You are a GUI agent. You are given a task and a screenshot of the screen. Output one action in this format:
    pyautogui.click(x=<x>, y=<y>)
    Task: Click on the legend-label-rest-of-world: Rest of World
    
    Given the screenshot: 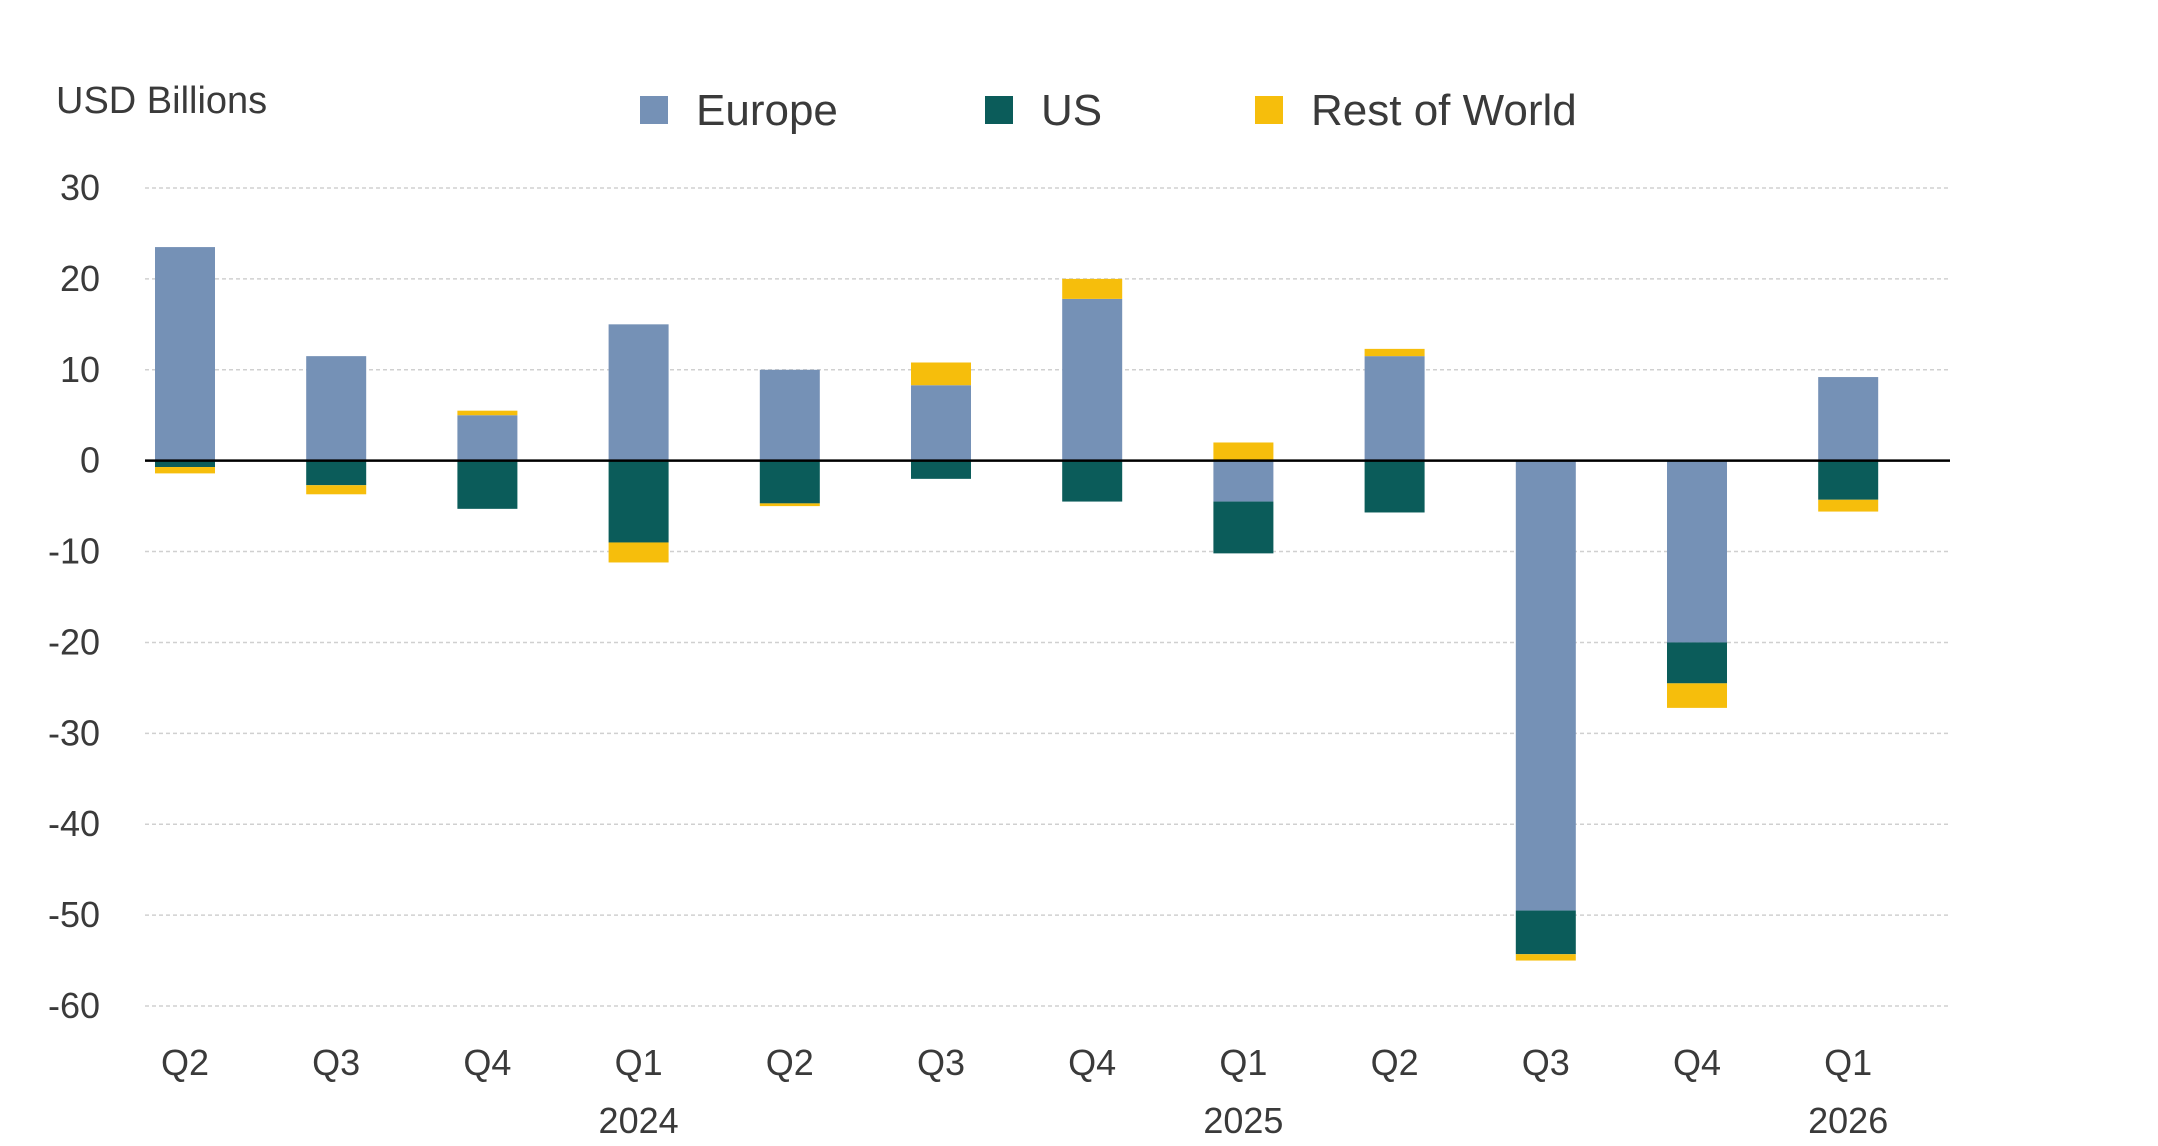 What is the action you would take?
    pyautogui.click(x=1444, y=110)
    